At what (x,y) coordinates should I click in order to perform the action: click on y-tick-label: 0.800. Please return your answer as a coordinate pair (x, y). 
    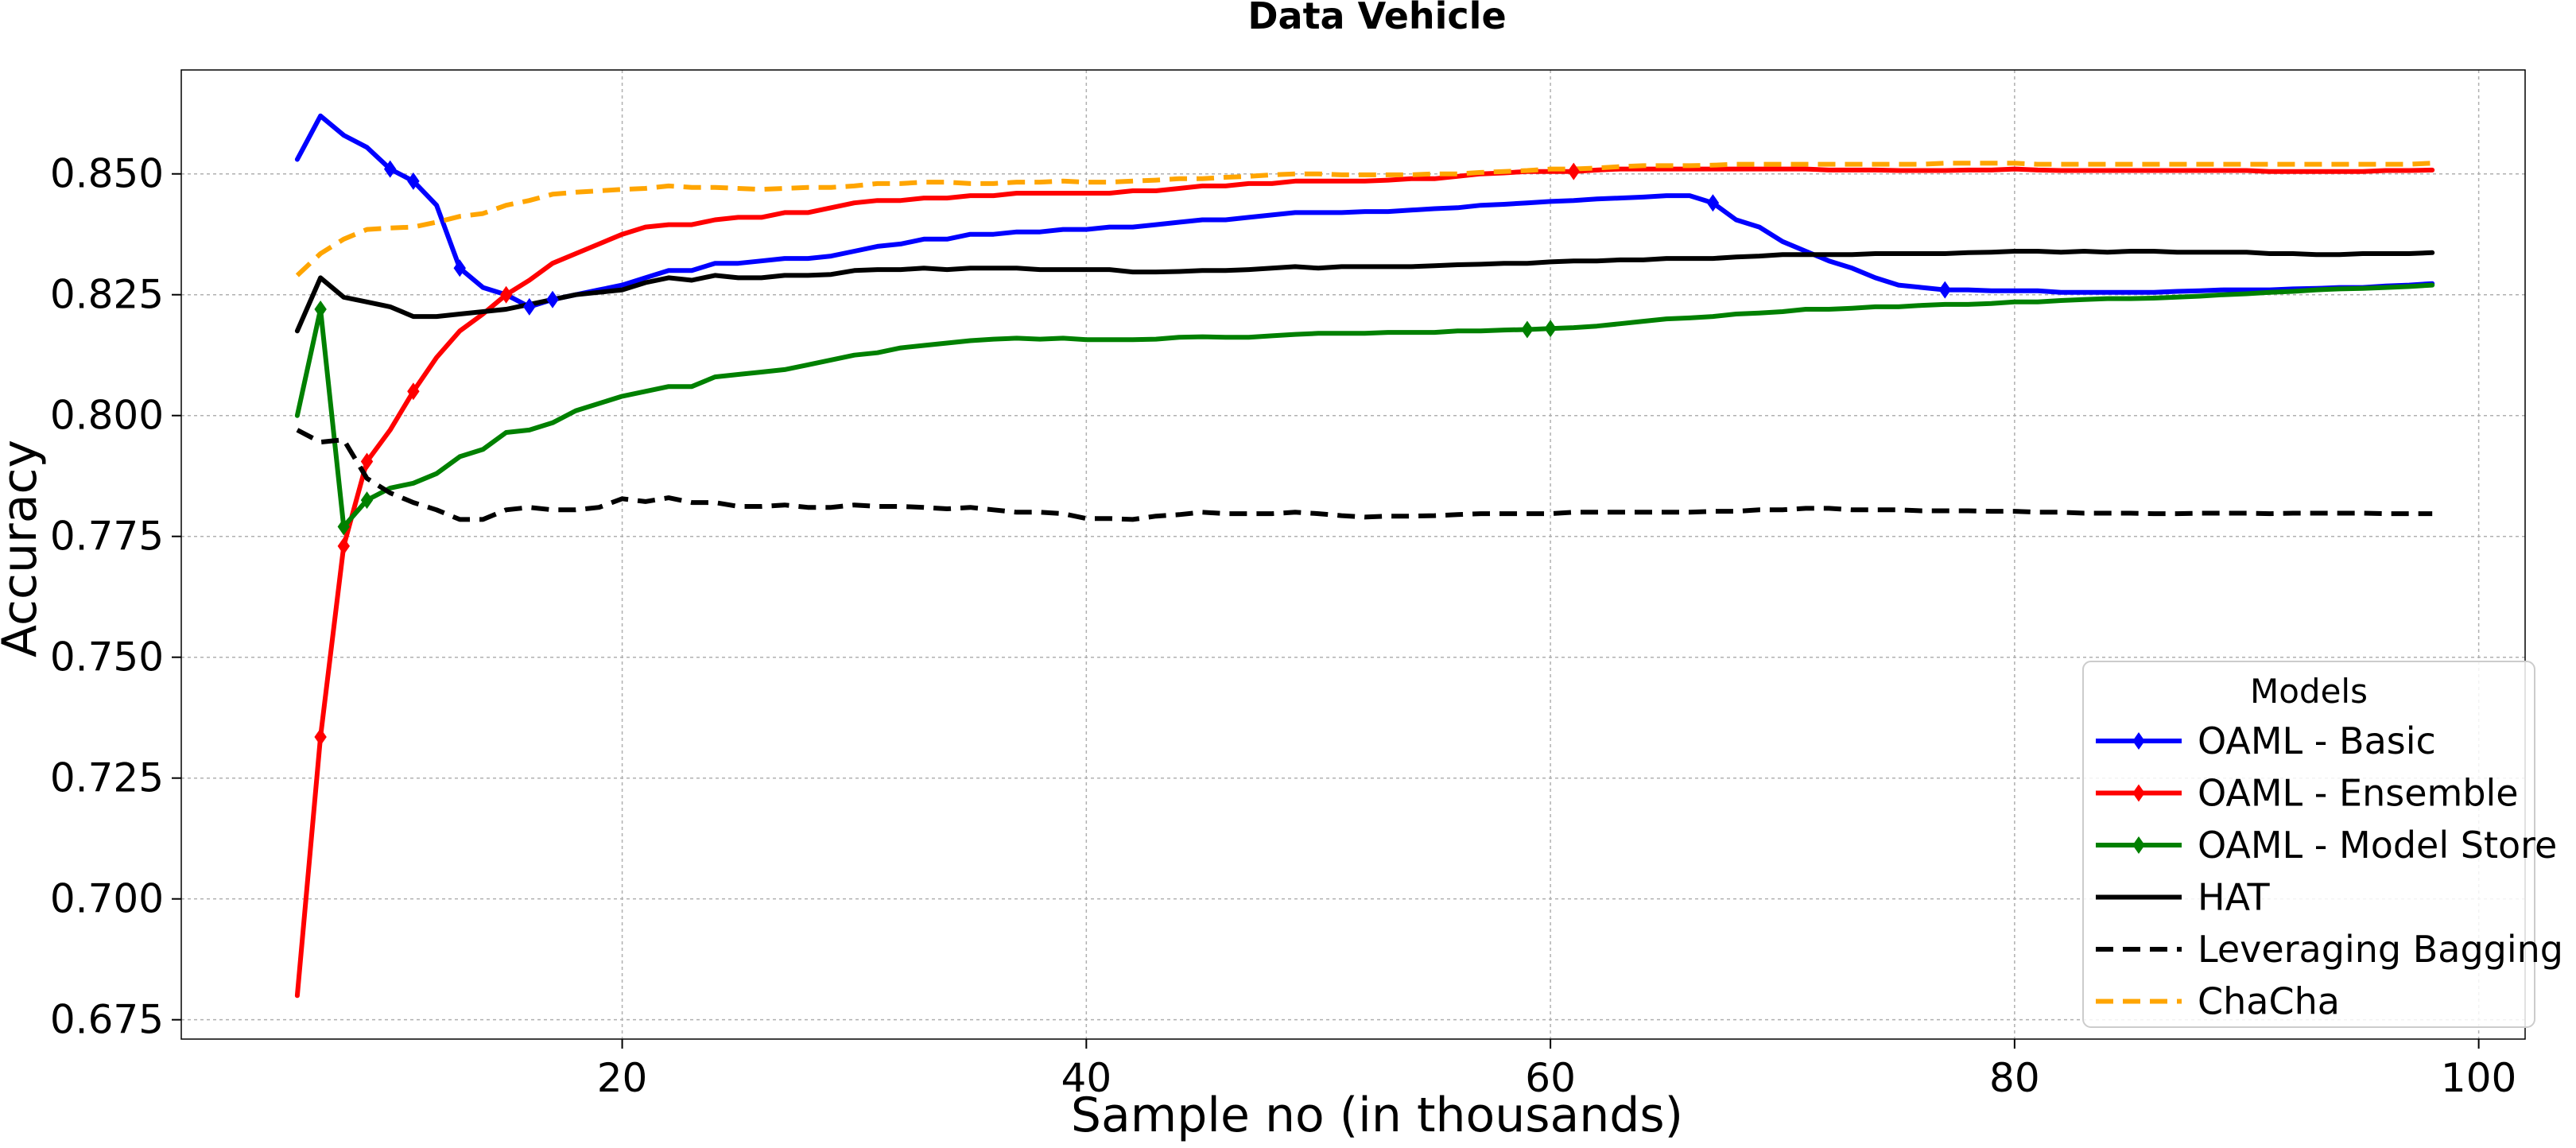
    Looking at the image, I should click on (107, 416).